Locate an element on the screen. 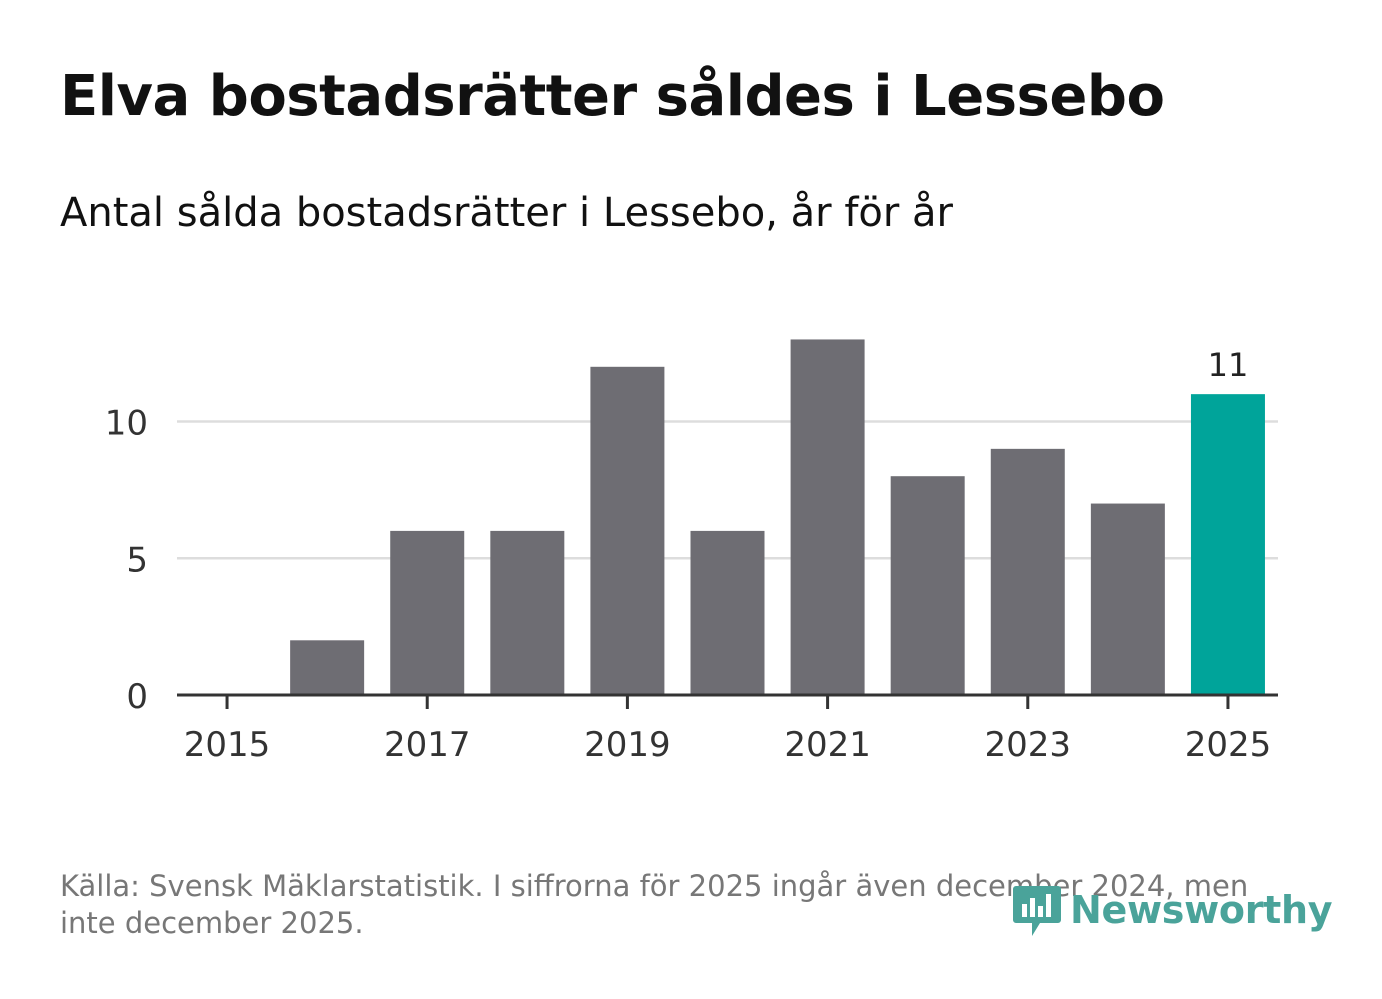 Image resolution: width=1382 pixels, height=999 pixels. bar-2024 is located at coordinates (1127, 599).